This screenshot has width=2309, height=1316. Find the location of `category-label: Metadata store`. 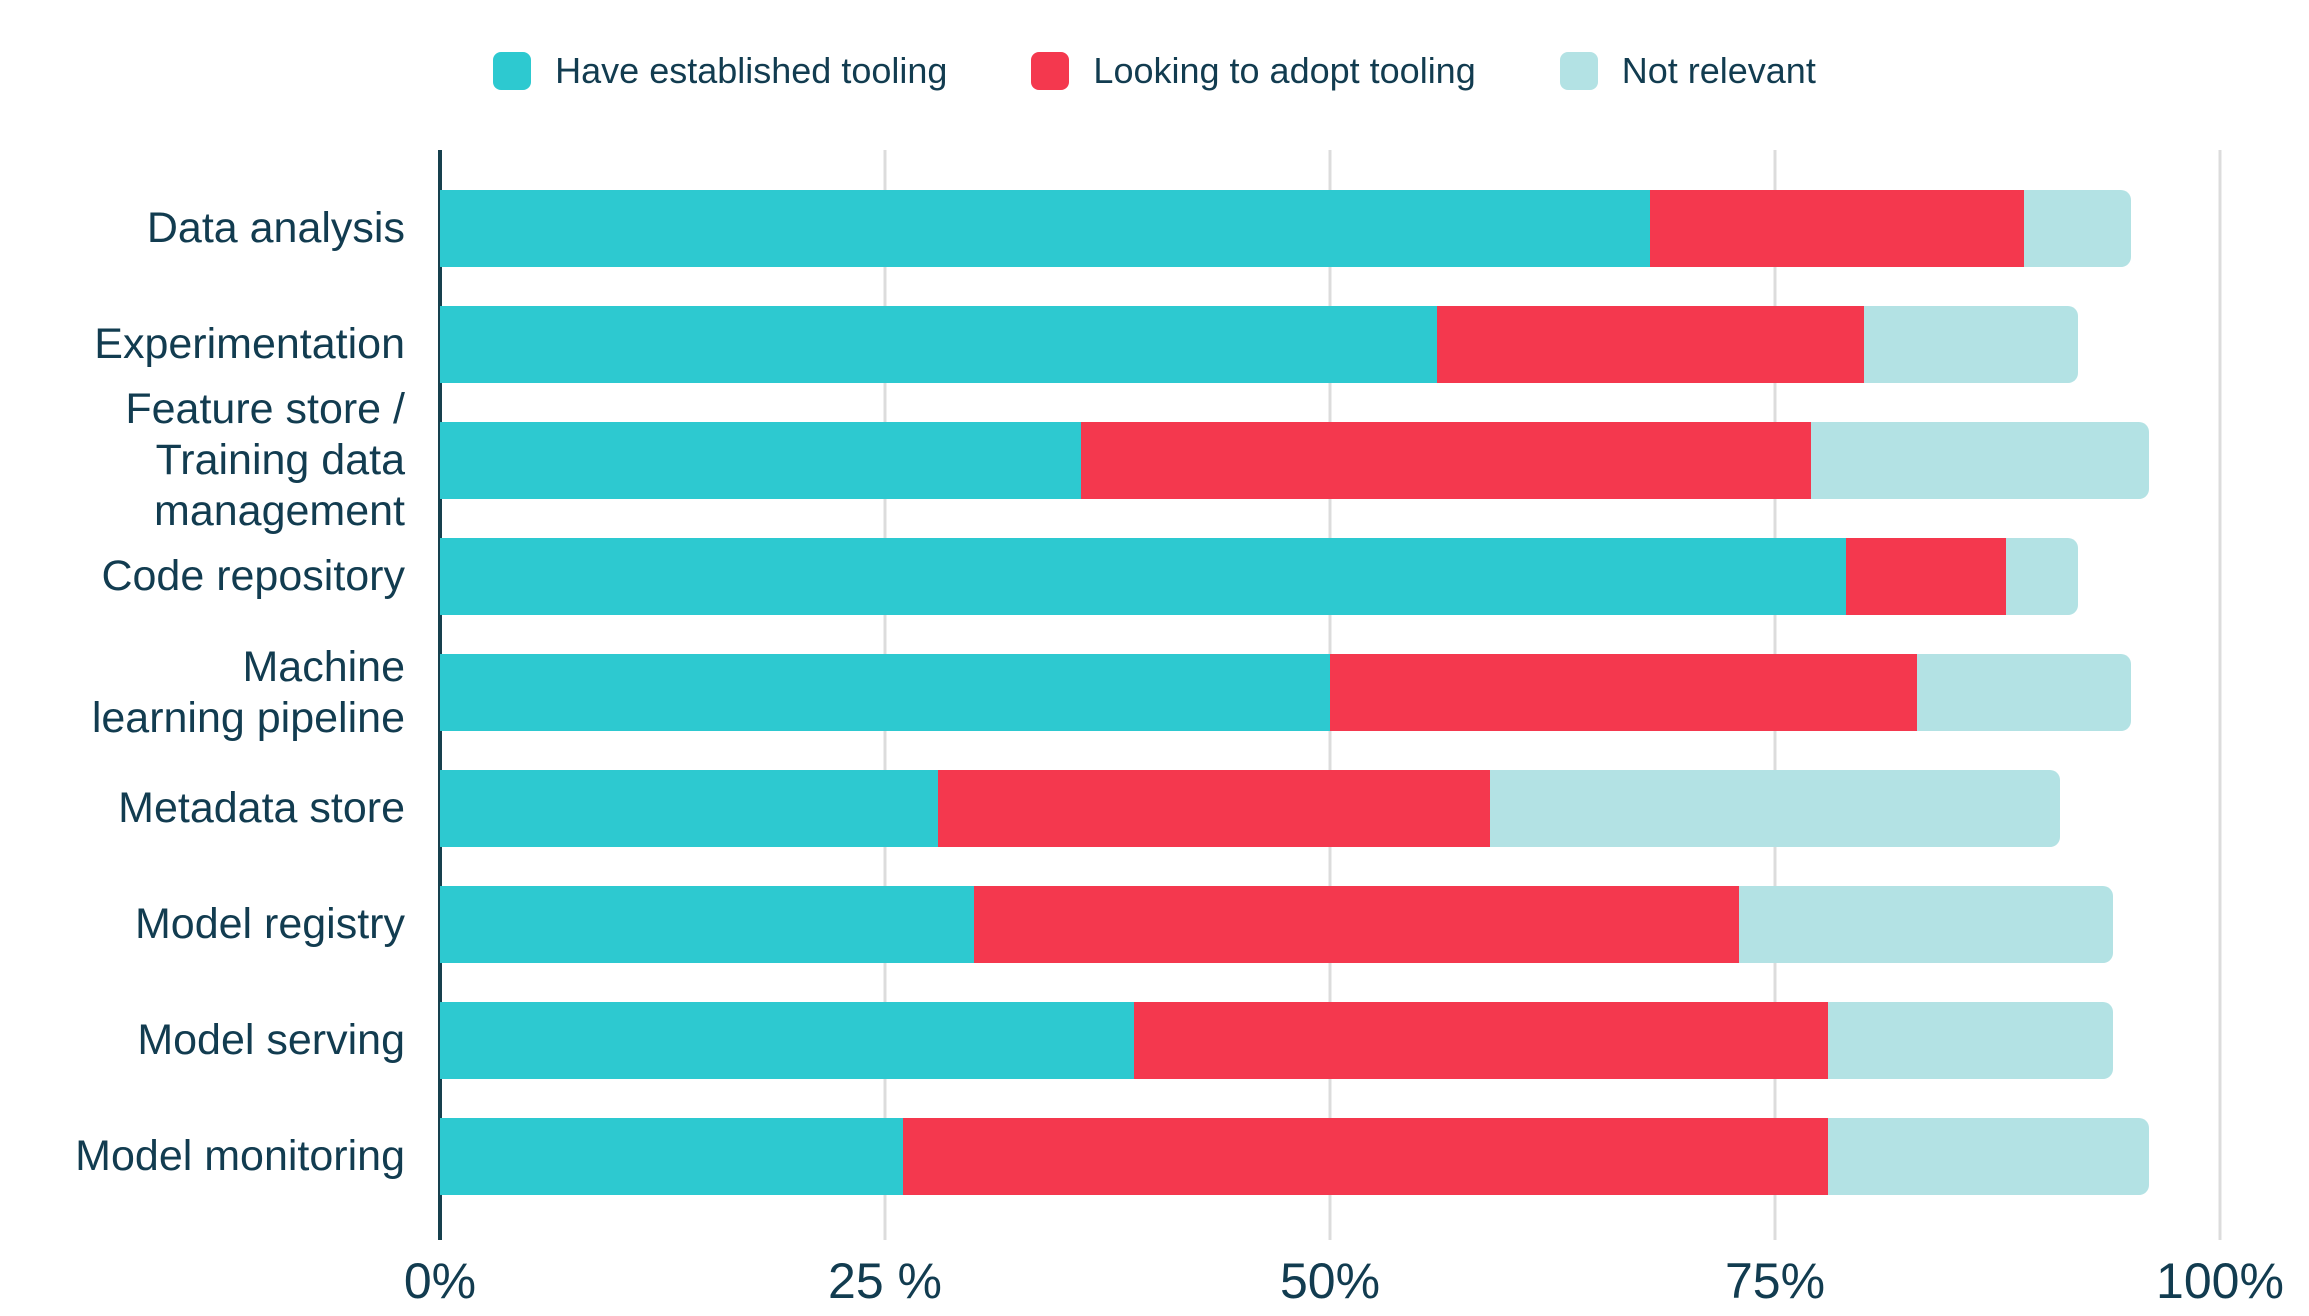

category-label: Metadata store is located at coordinates (261, 808).